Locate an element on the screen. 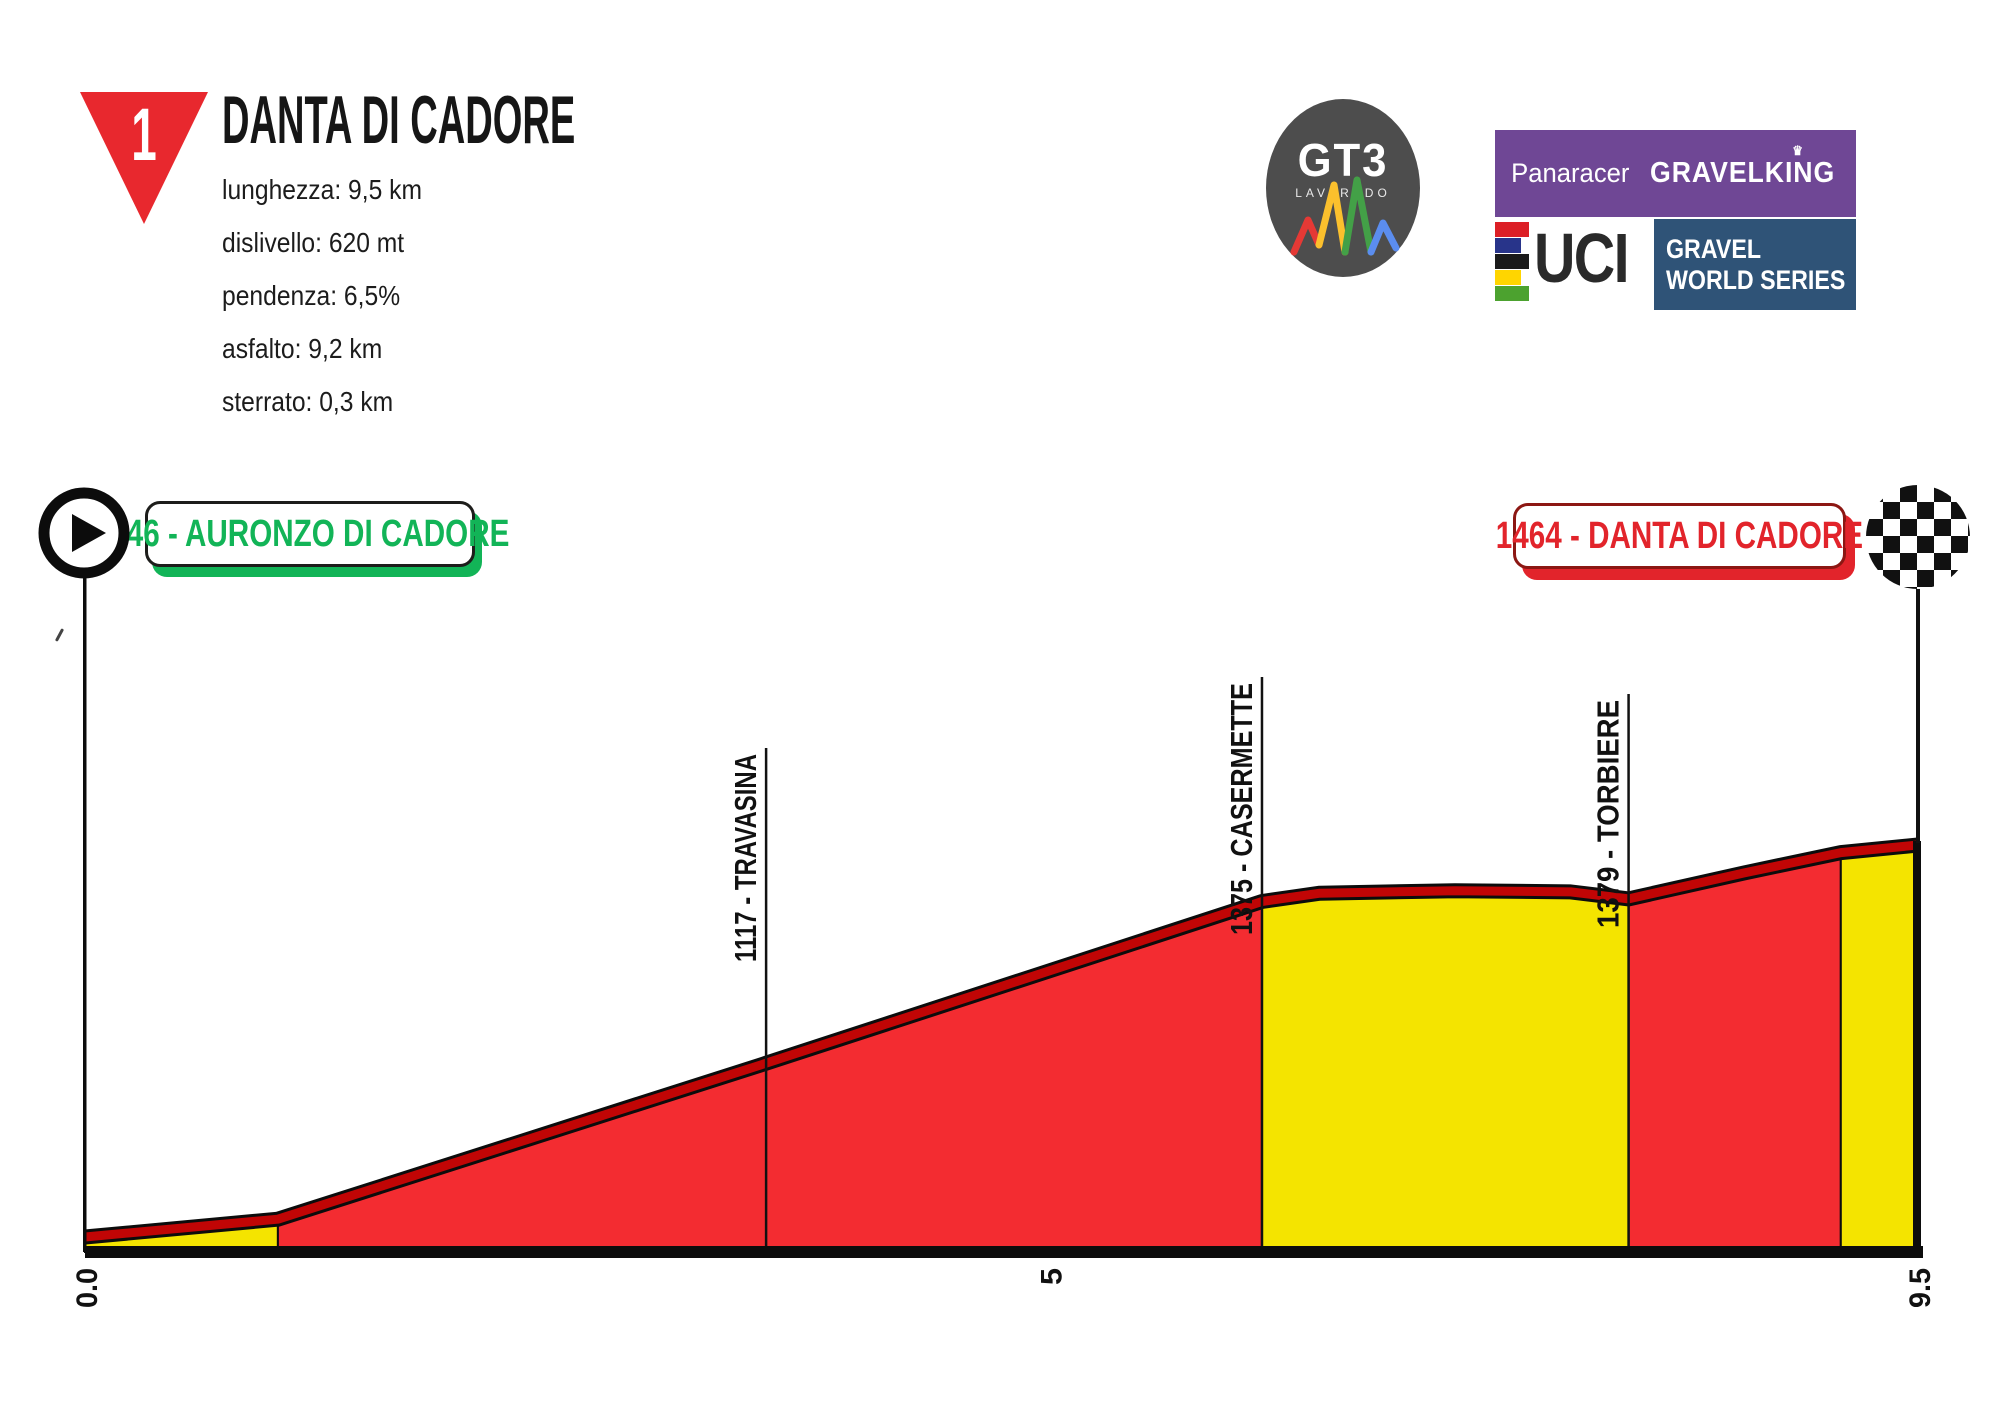 This screenshot has width=2000, height=1414. gt3-lavaredo-logo: GT3 LAVAREDO is located at coordinates (1343, 188).